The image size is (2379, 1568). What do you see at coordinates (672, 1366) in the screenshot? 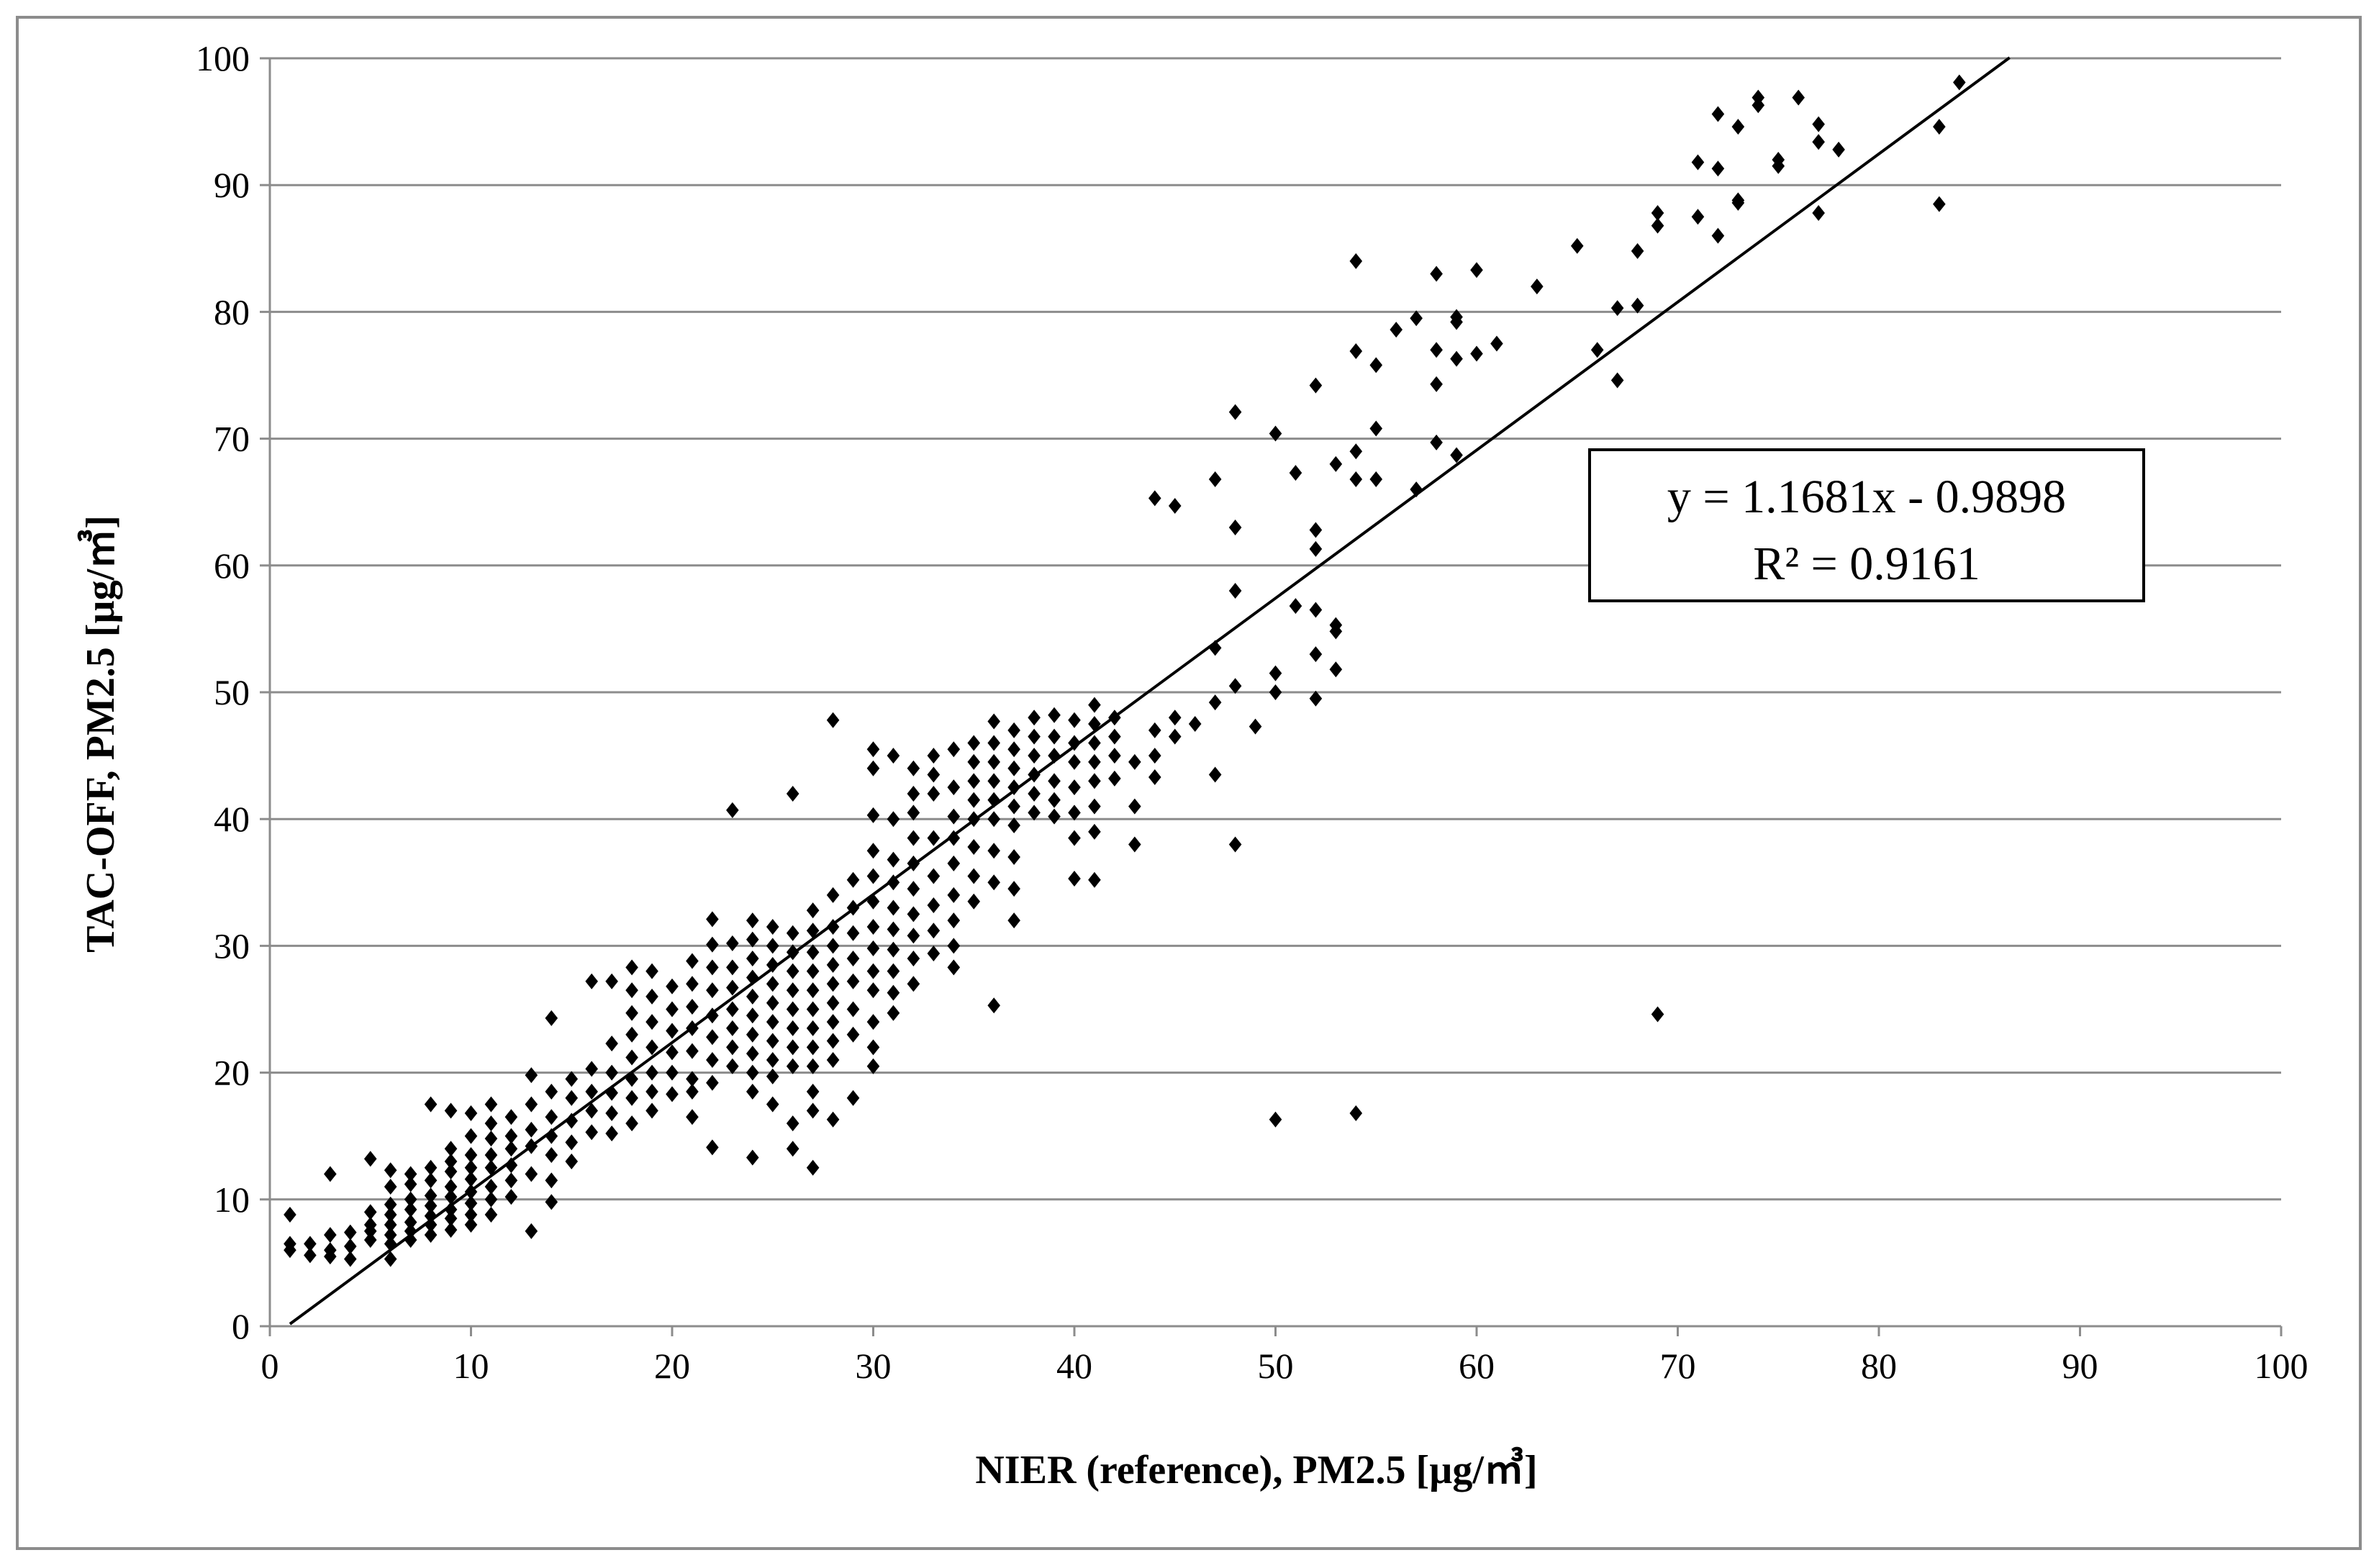
I see `x-tick-label: 20` at bounding box center [672, 1366].